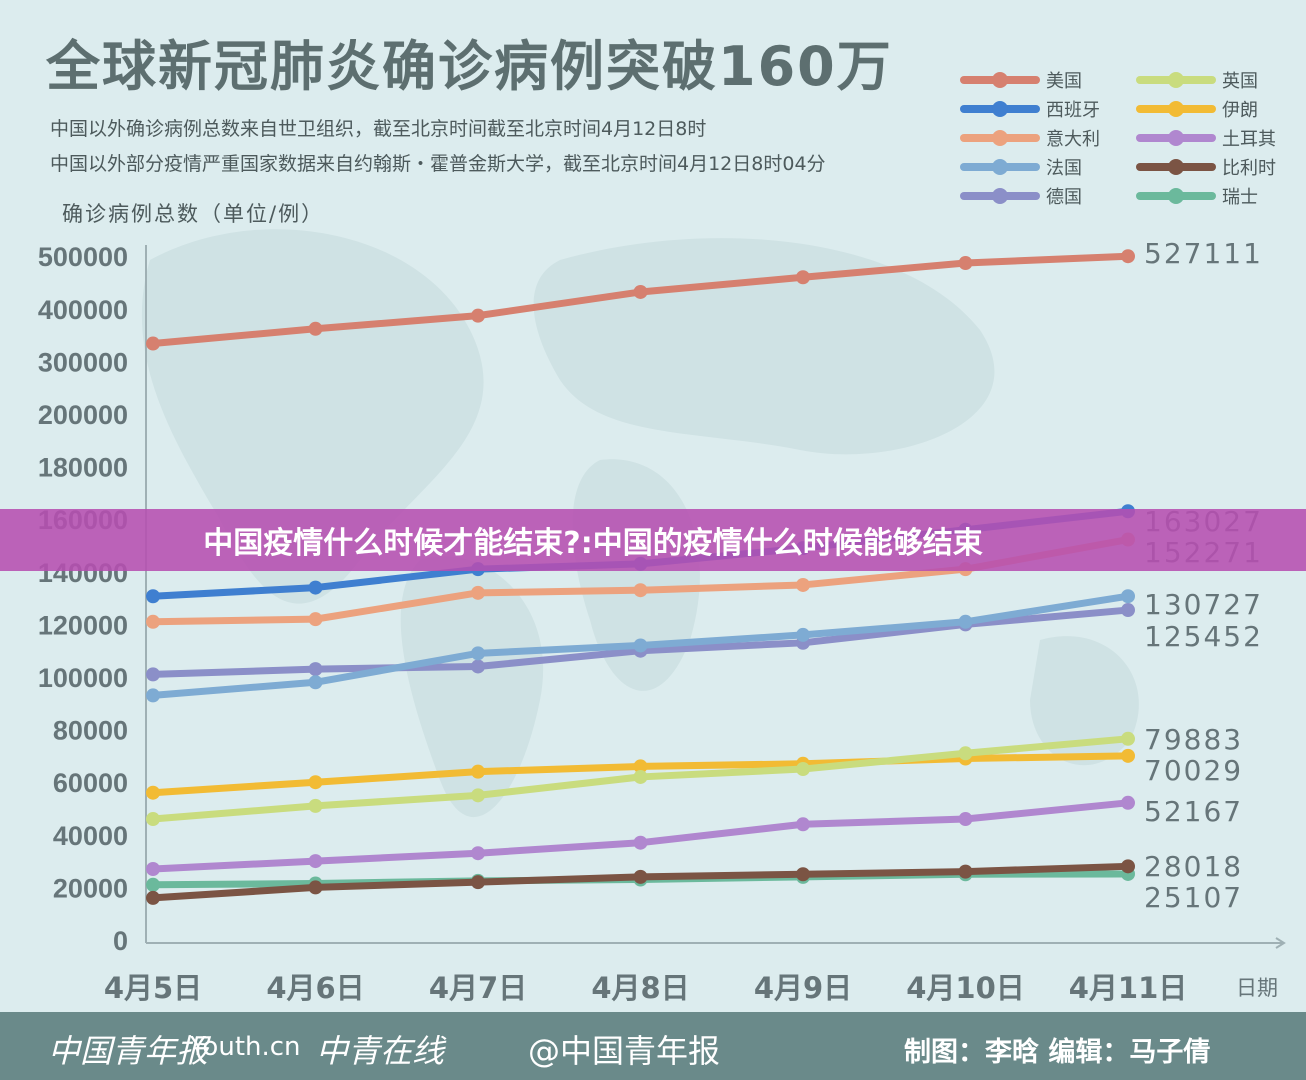 The width and height of the screenshot is (1306, 1080). What do you see at coordinates (83, 625) in the screenshot?
I see `y-tick-label: 120000` at bounding box center [83, 625].